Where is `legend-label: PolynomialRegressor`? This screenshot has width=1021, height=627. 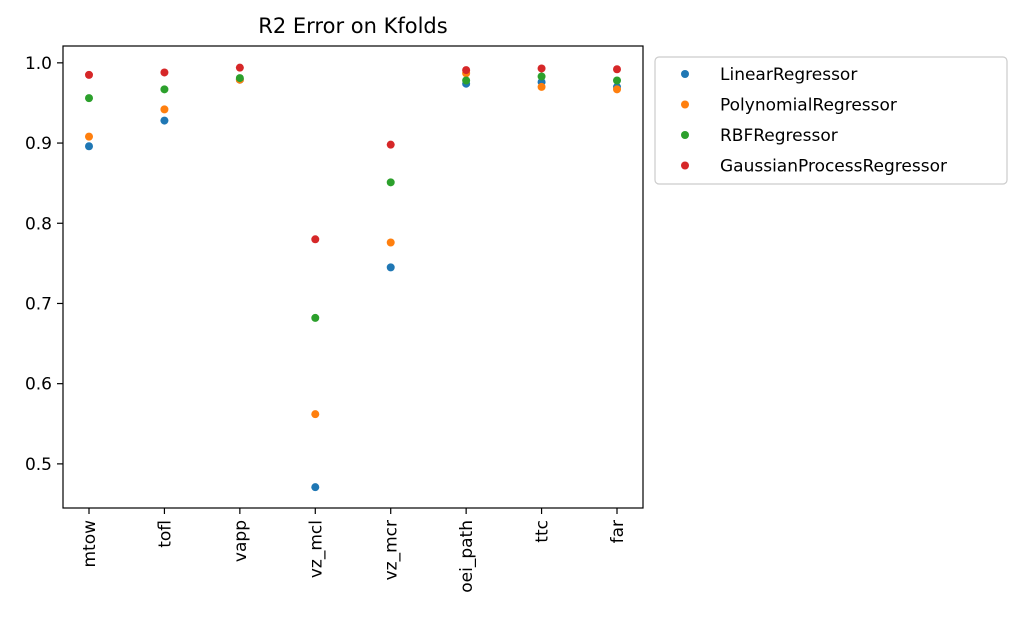
legend-label: PolynomialRegressor is located at coordinates (808, 106).